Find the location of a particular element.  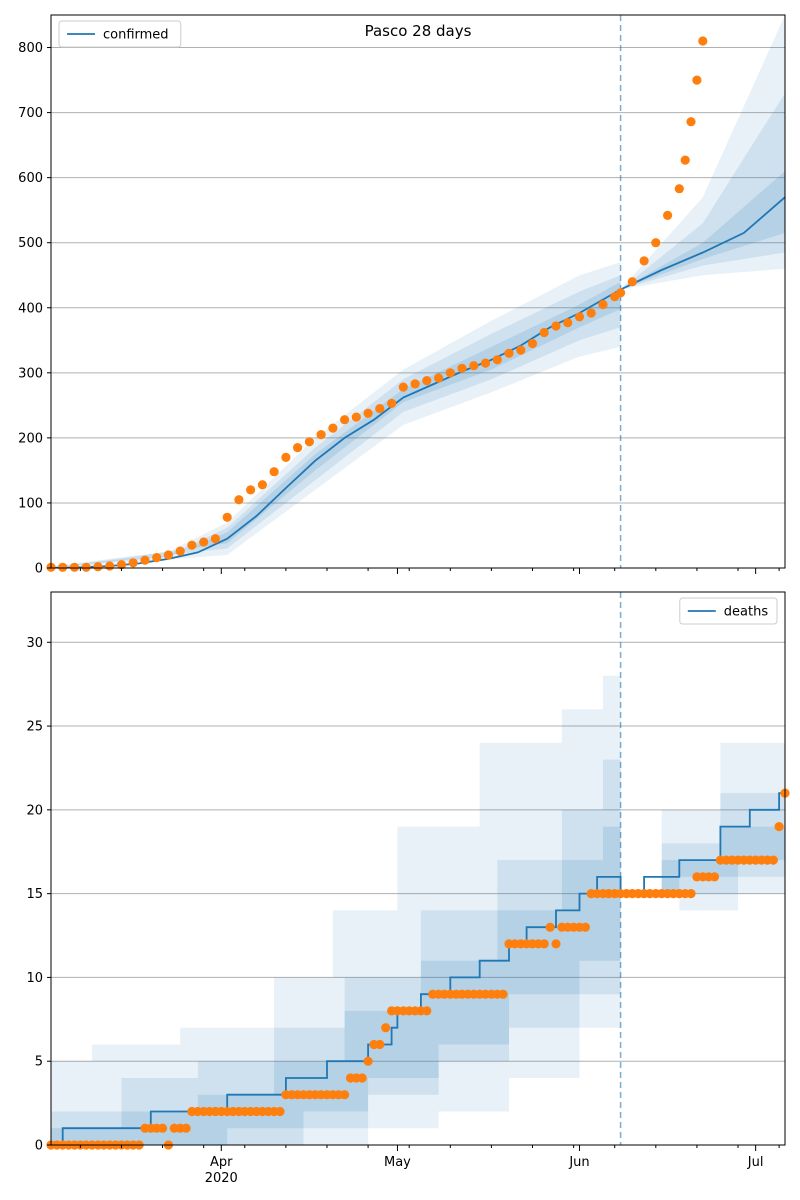

y-tick-label: 10 is located at coordinates (34, 978).